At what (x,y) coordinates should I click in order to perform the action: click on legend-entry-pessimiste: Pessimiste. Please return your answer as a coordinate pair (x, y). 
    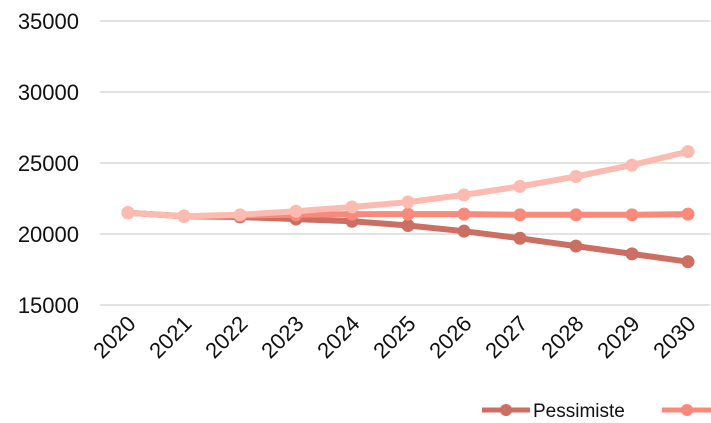
    Looking at the image, I should click on (553, 411).